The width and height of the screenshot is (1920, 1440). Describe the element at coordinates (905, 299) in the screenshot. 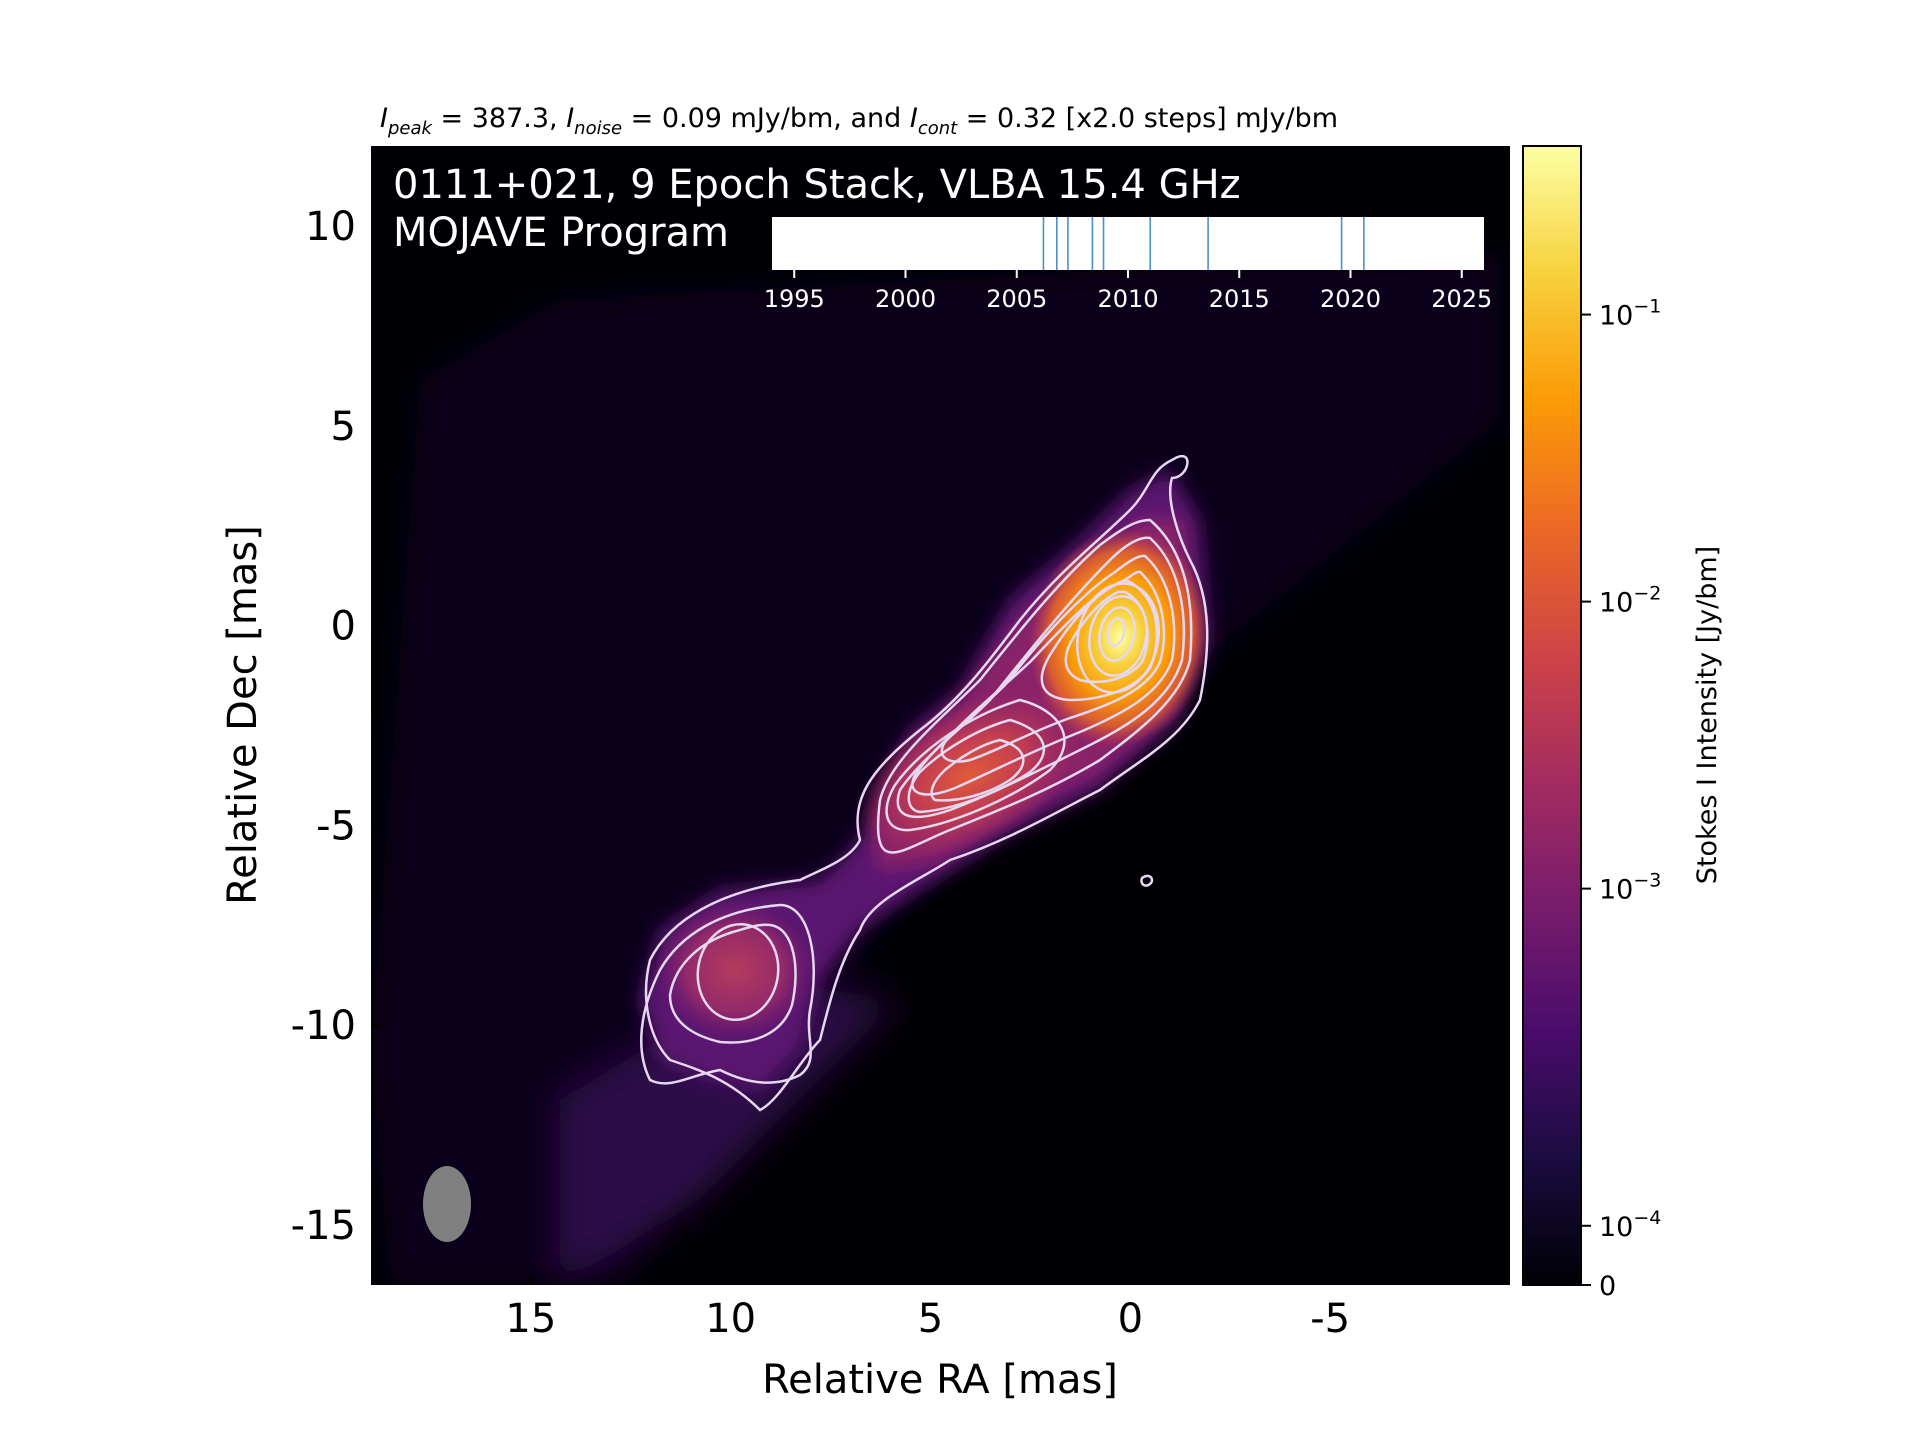

I see `timeline-tick-label: 2000` at that location.